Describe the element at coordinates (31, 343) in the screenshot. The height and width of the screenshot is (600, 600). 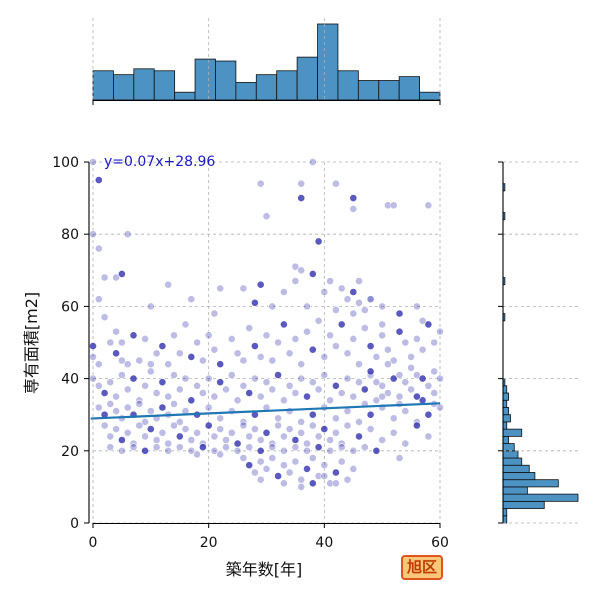
I see `y-axis-label: 専有面積[m2]` at that location.